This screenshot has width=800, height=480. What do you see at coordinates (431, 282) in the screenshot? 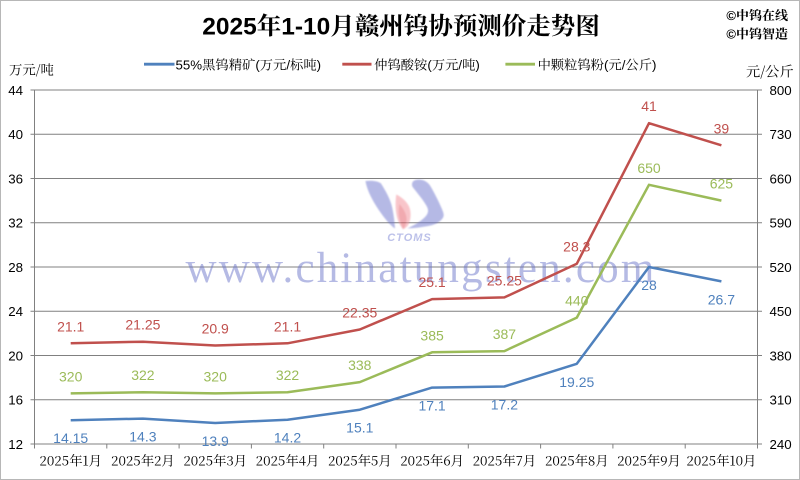
I see `svg-text: 25.1` at bounding box center [431, 282].